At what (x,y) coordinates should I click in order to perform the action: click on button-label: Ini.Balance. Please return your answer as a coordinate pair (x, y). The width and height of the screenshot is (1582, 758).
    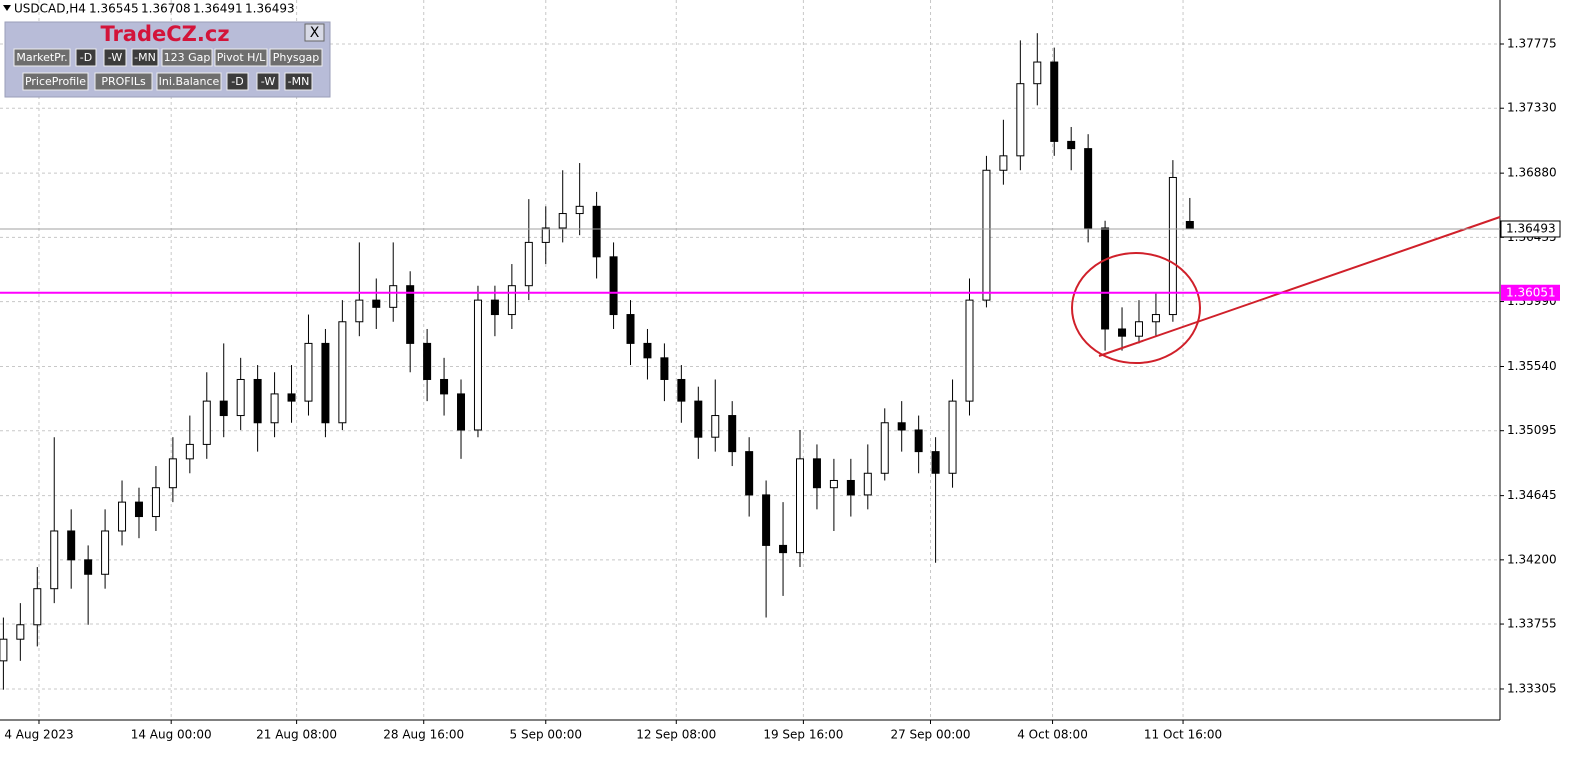
    Looking at the image, I should click on (189, 81).